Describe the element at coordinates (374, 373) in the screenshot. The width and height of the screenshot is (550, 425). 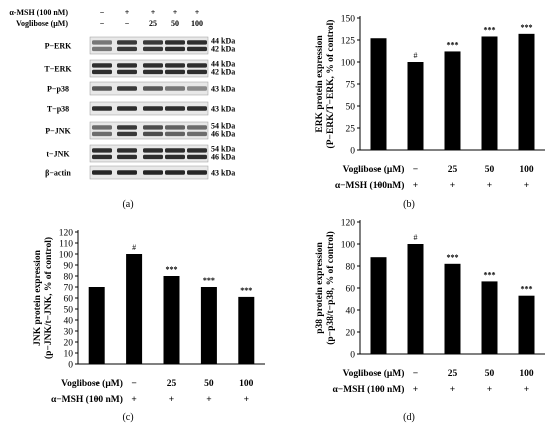
I see `treatment-label: Voglibose (μM)` at that location.